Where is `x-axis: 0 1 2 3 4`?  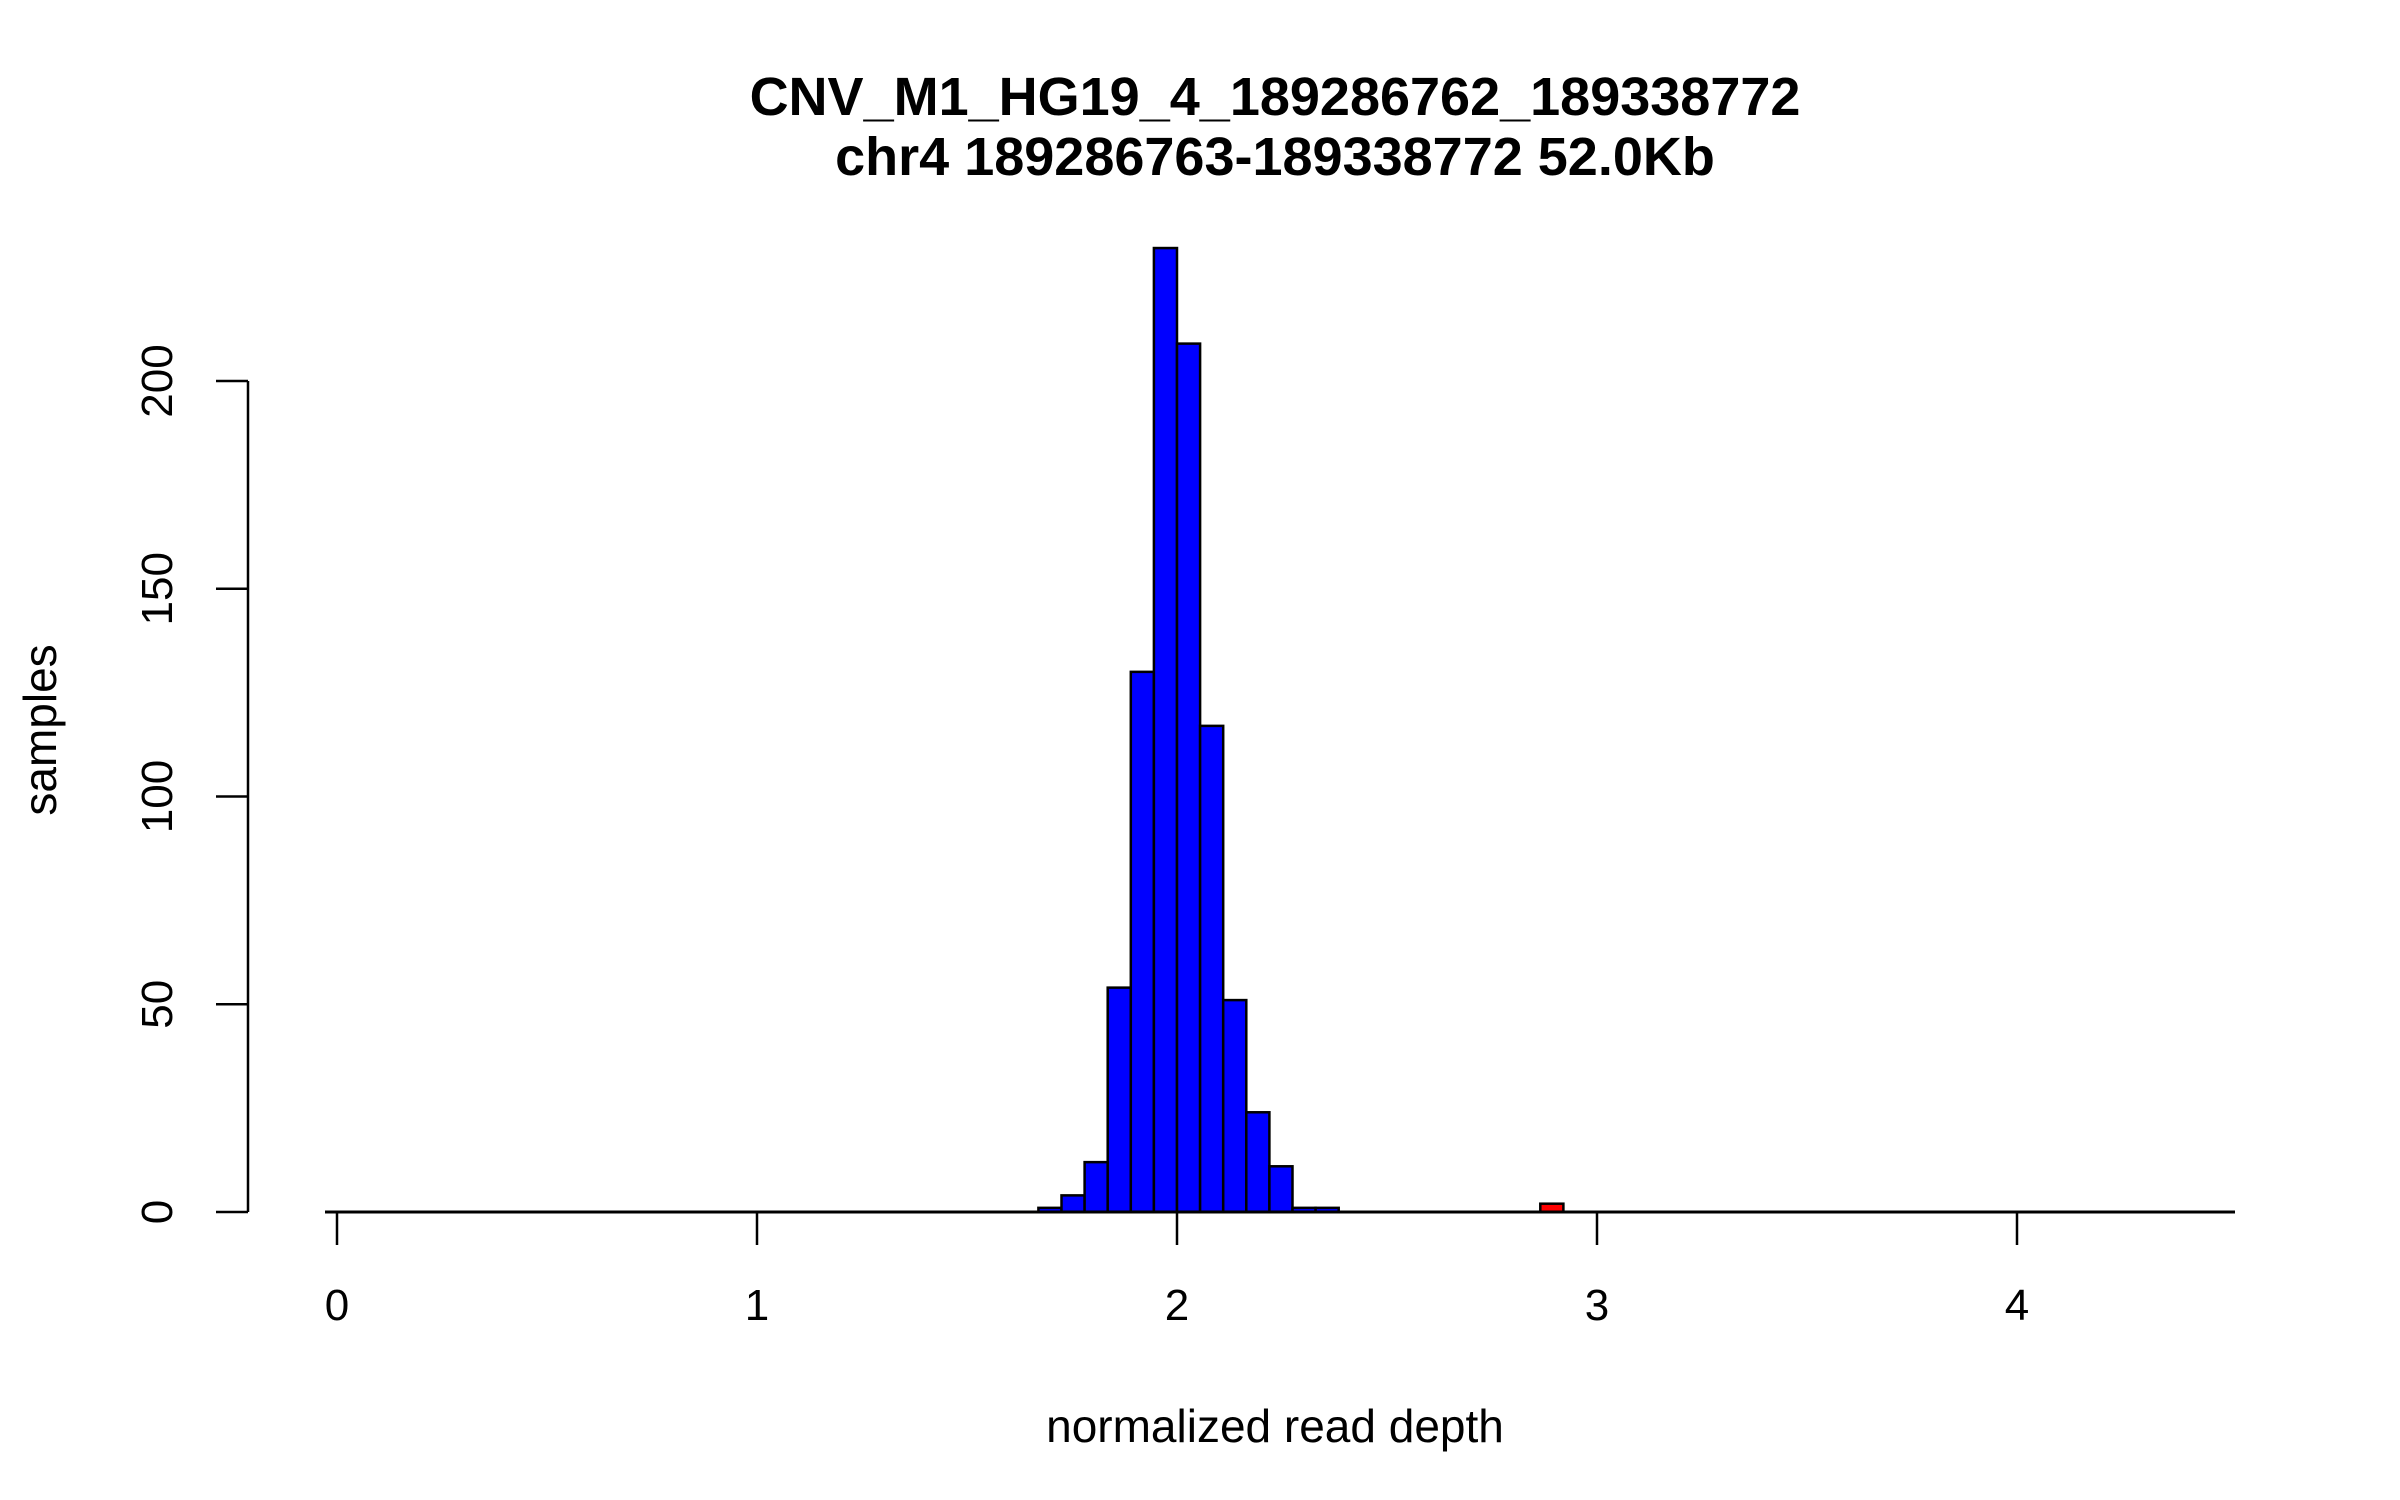
x-axis: 0 1 2 3 4 is located at coordinates (1177, 1271).